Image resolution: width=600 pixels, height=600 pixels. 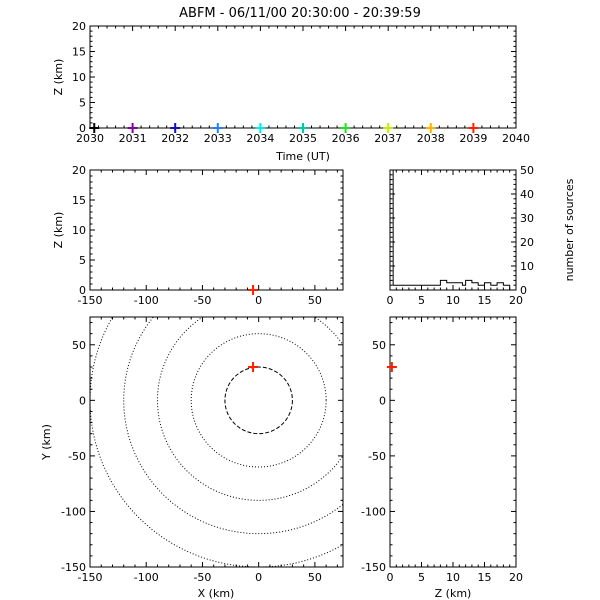 What do you see at coordinates (216, 593) in the screenshot?
I see `x-axis-title: X (km)` at bounding box center [216, 593].